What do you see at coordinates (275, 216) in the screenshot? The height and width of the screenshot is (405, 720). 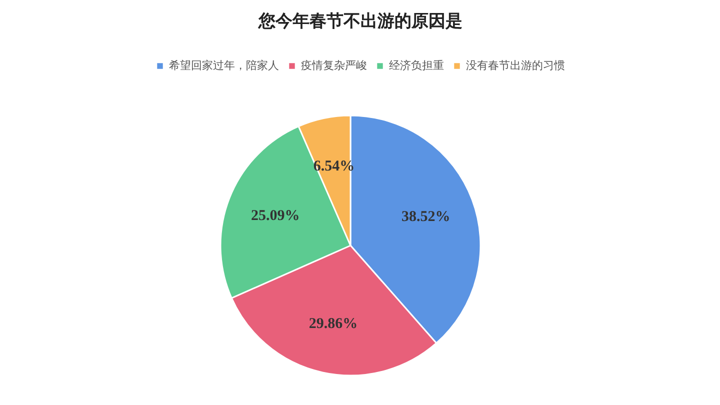 I see `data-label: 25.09%` at bounding box center [275, 216].